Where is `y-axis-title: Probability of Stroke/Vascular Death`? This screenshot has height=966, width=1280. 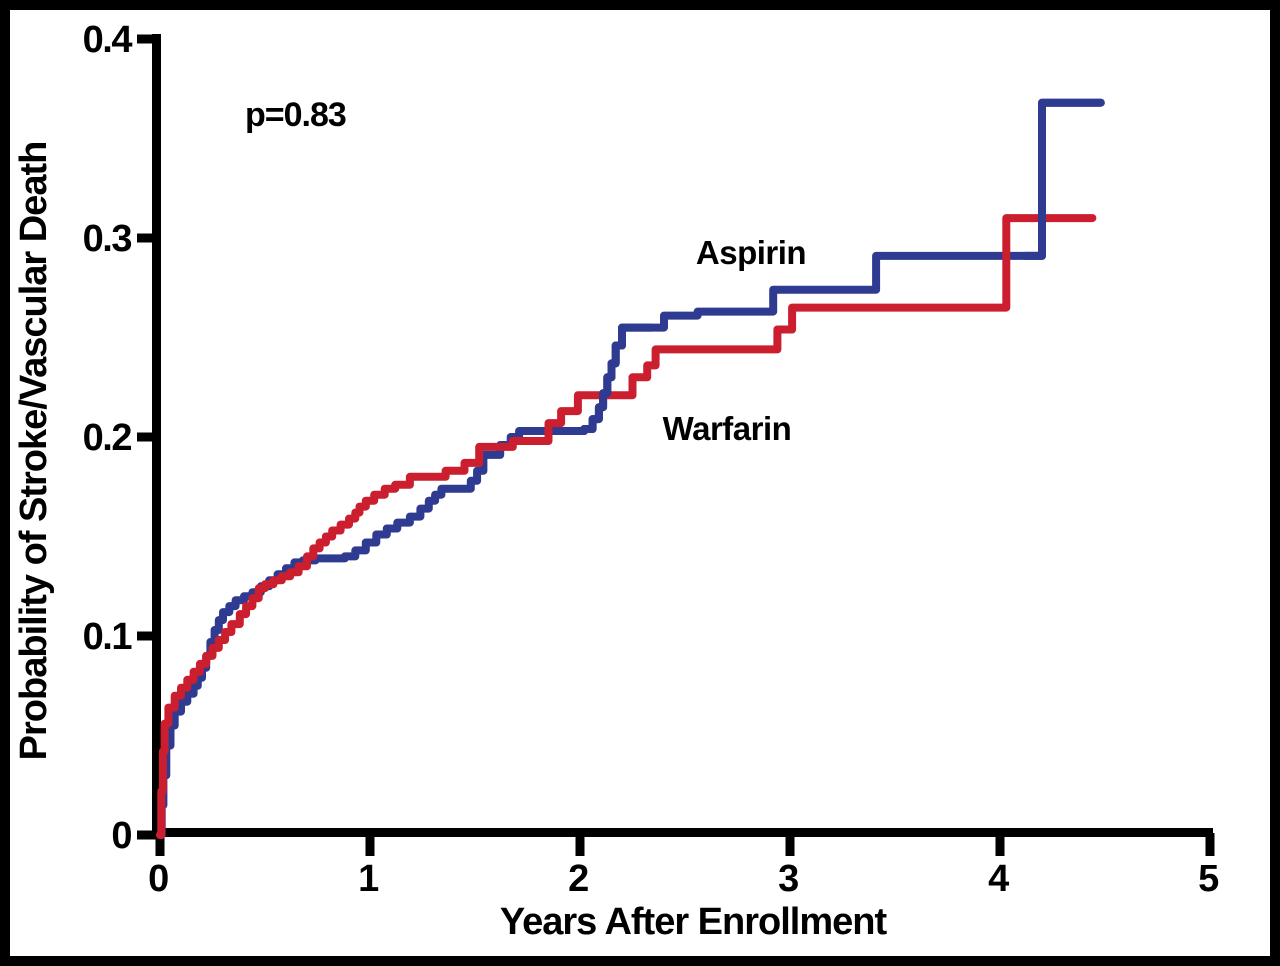
y-axis-title: Probability of Stroke/Vascular Death is located at coordinates (34, 451).